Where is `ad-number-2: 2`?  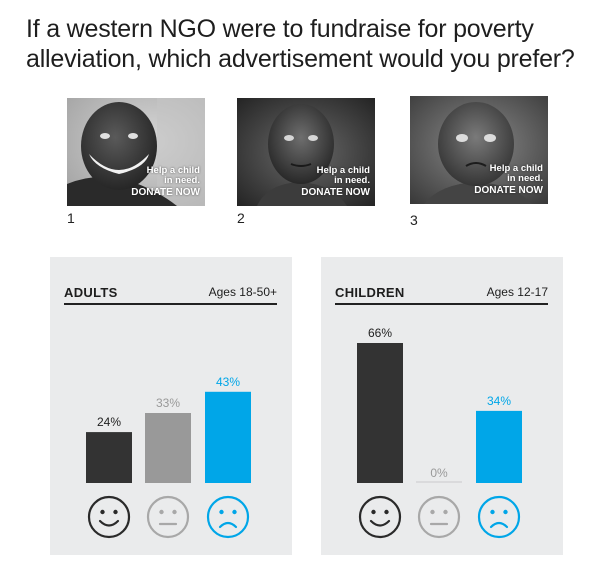
ad-number-2: 2 is located at coordinates (241, 218).